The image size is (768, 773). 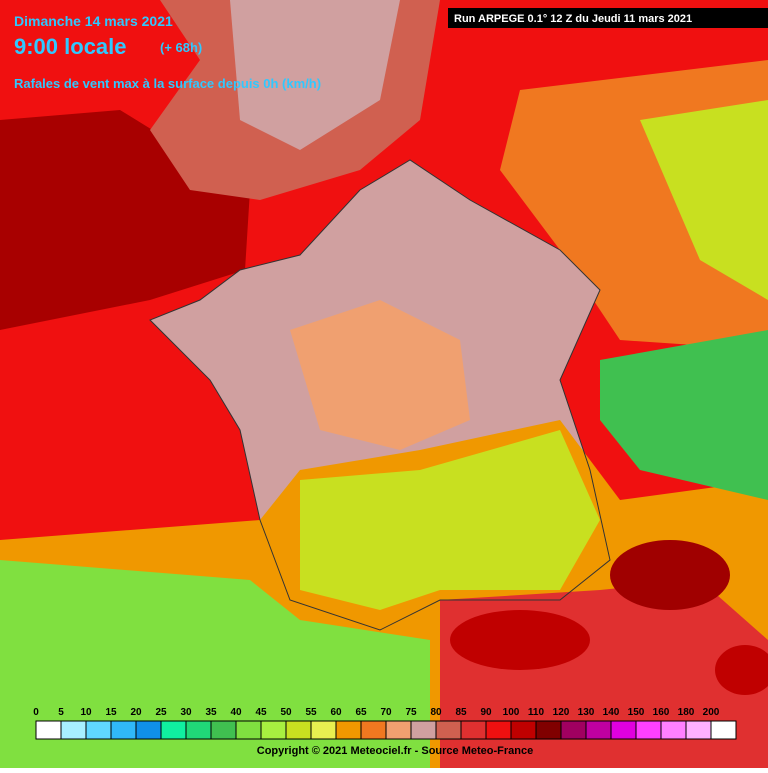 I want to click on legend-label: 60, so click(x=336, y=712).